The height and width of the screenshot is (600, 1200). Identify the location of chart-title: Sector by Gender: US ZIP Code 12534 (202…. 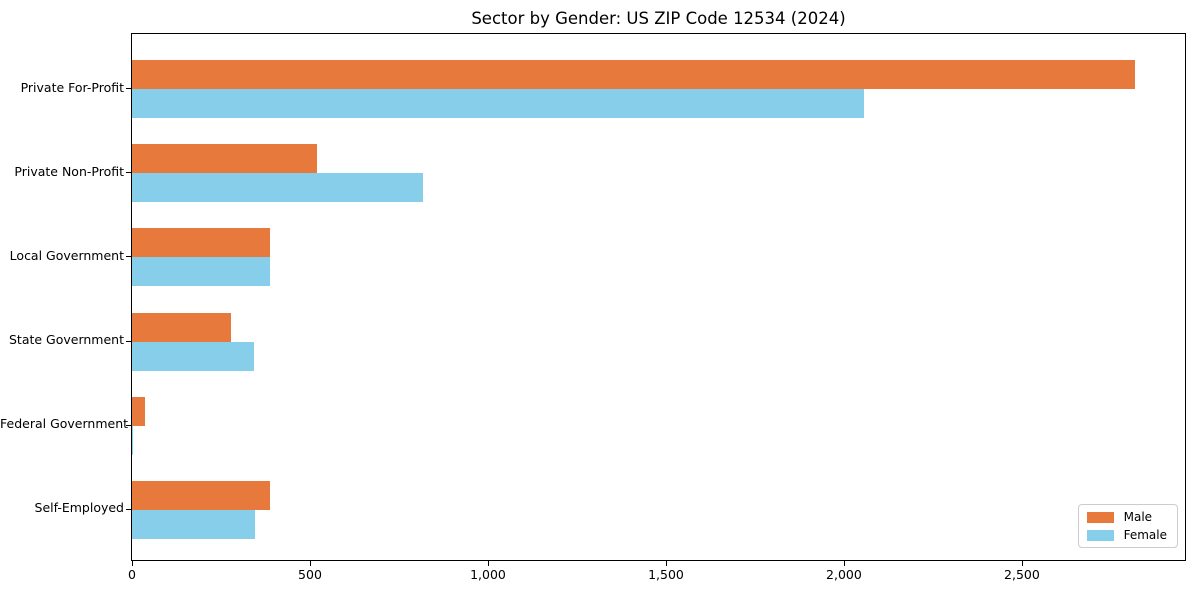
(658, 18).